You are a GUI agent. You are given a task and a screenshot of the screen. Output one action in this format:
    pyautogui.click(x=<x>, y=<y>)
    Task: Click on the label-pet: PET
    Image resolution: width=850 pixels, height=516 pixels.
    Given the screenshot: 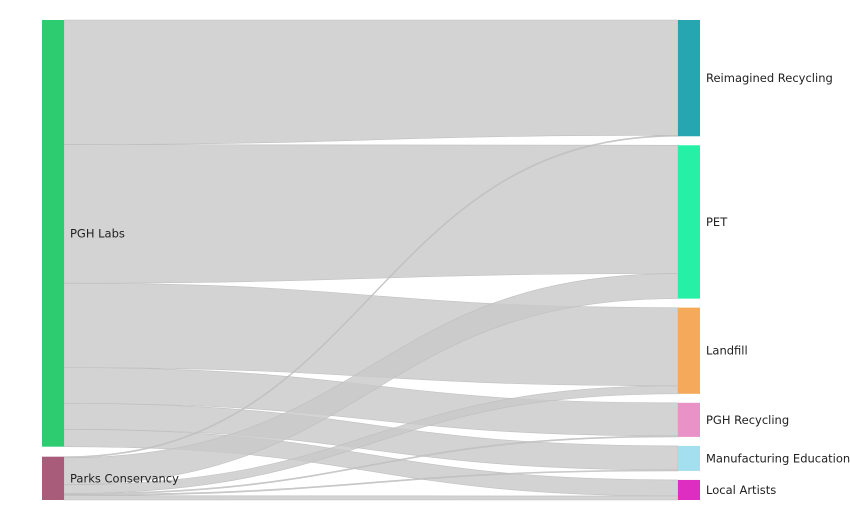 What is the action you would take?
    pyautogui.click(x=717, y=222)
    